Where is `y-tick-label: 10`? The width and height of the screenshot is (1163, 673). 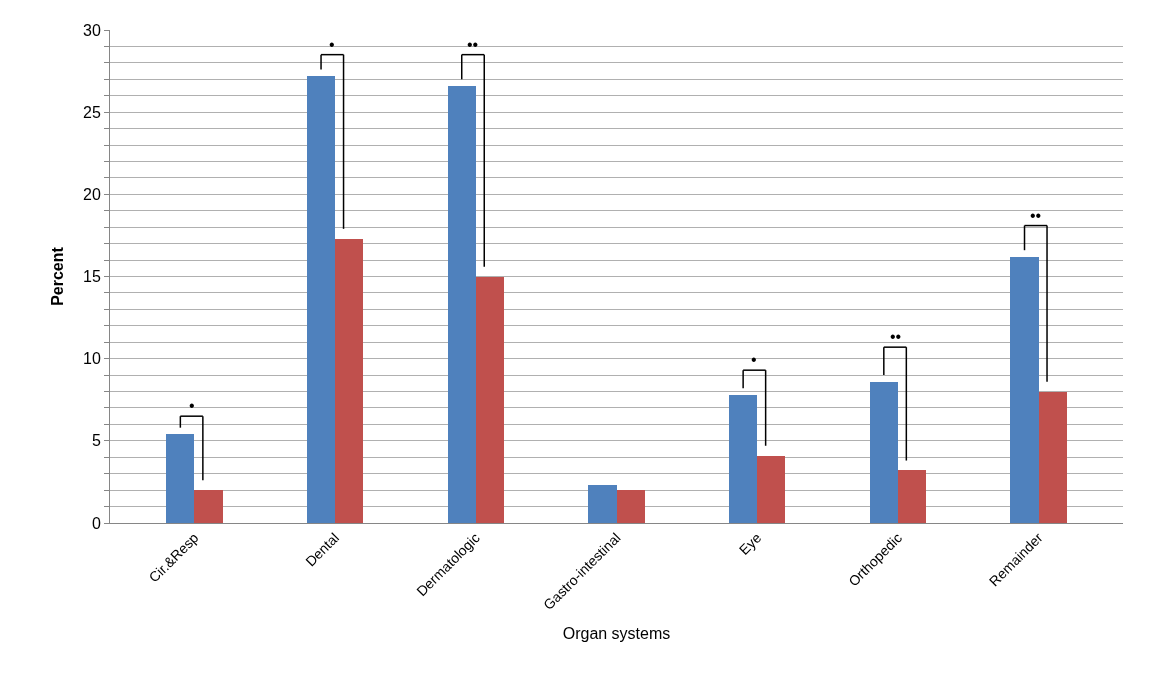
y-tick-label: 10 is located at coordinates (92, 359).